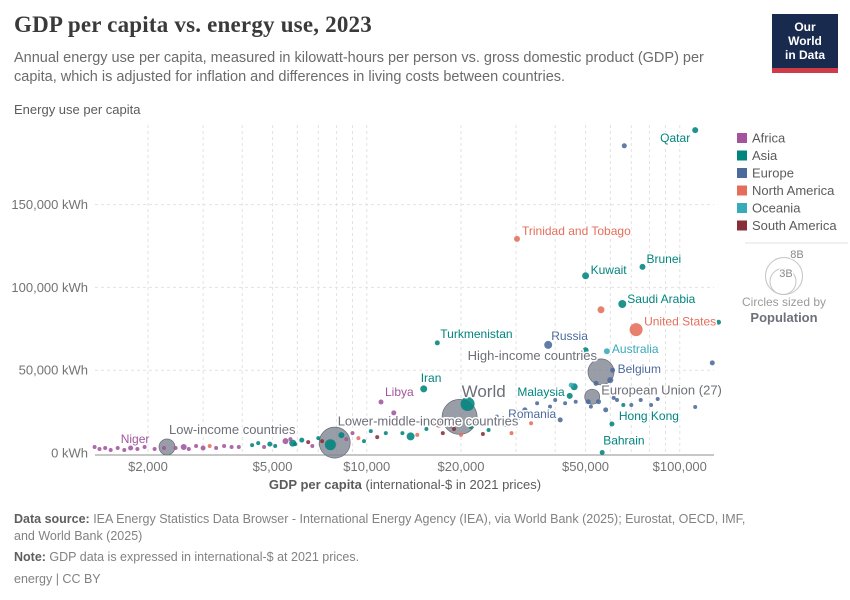 This screenshot has width=850, height=600. Describe the element at coordinates (612, 424) in the screenshot. I see `data-point-hong-kong` at that location.